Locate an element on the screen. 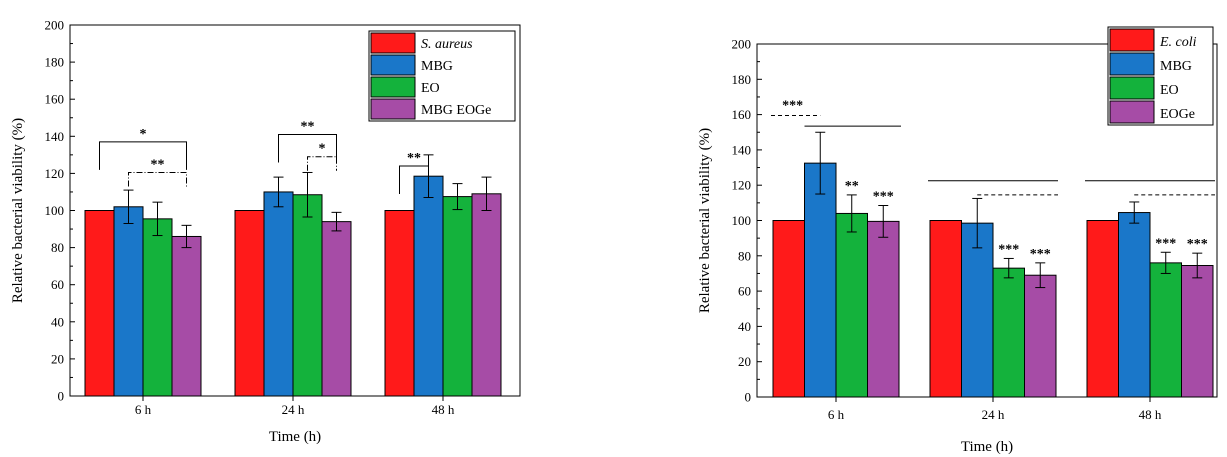  legend-label: S. aureus is located at coordinates (447, 44).